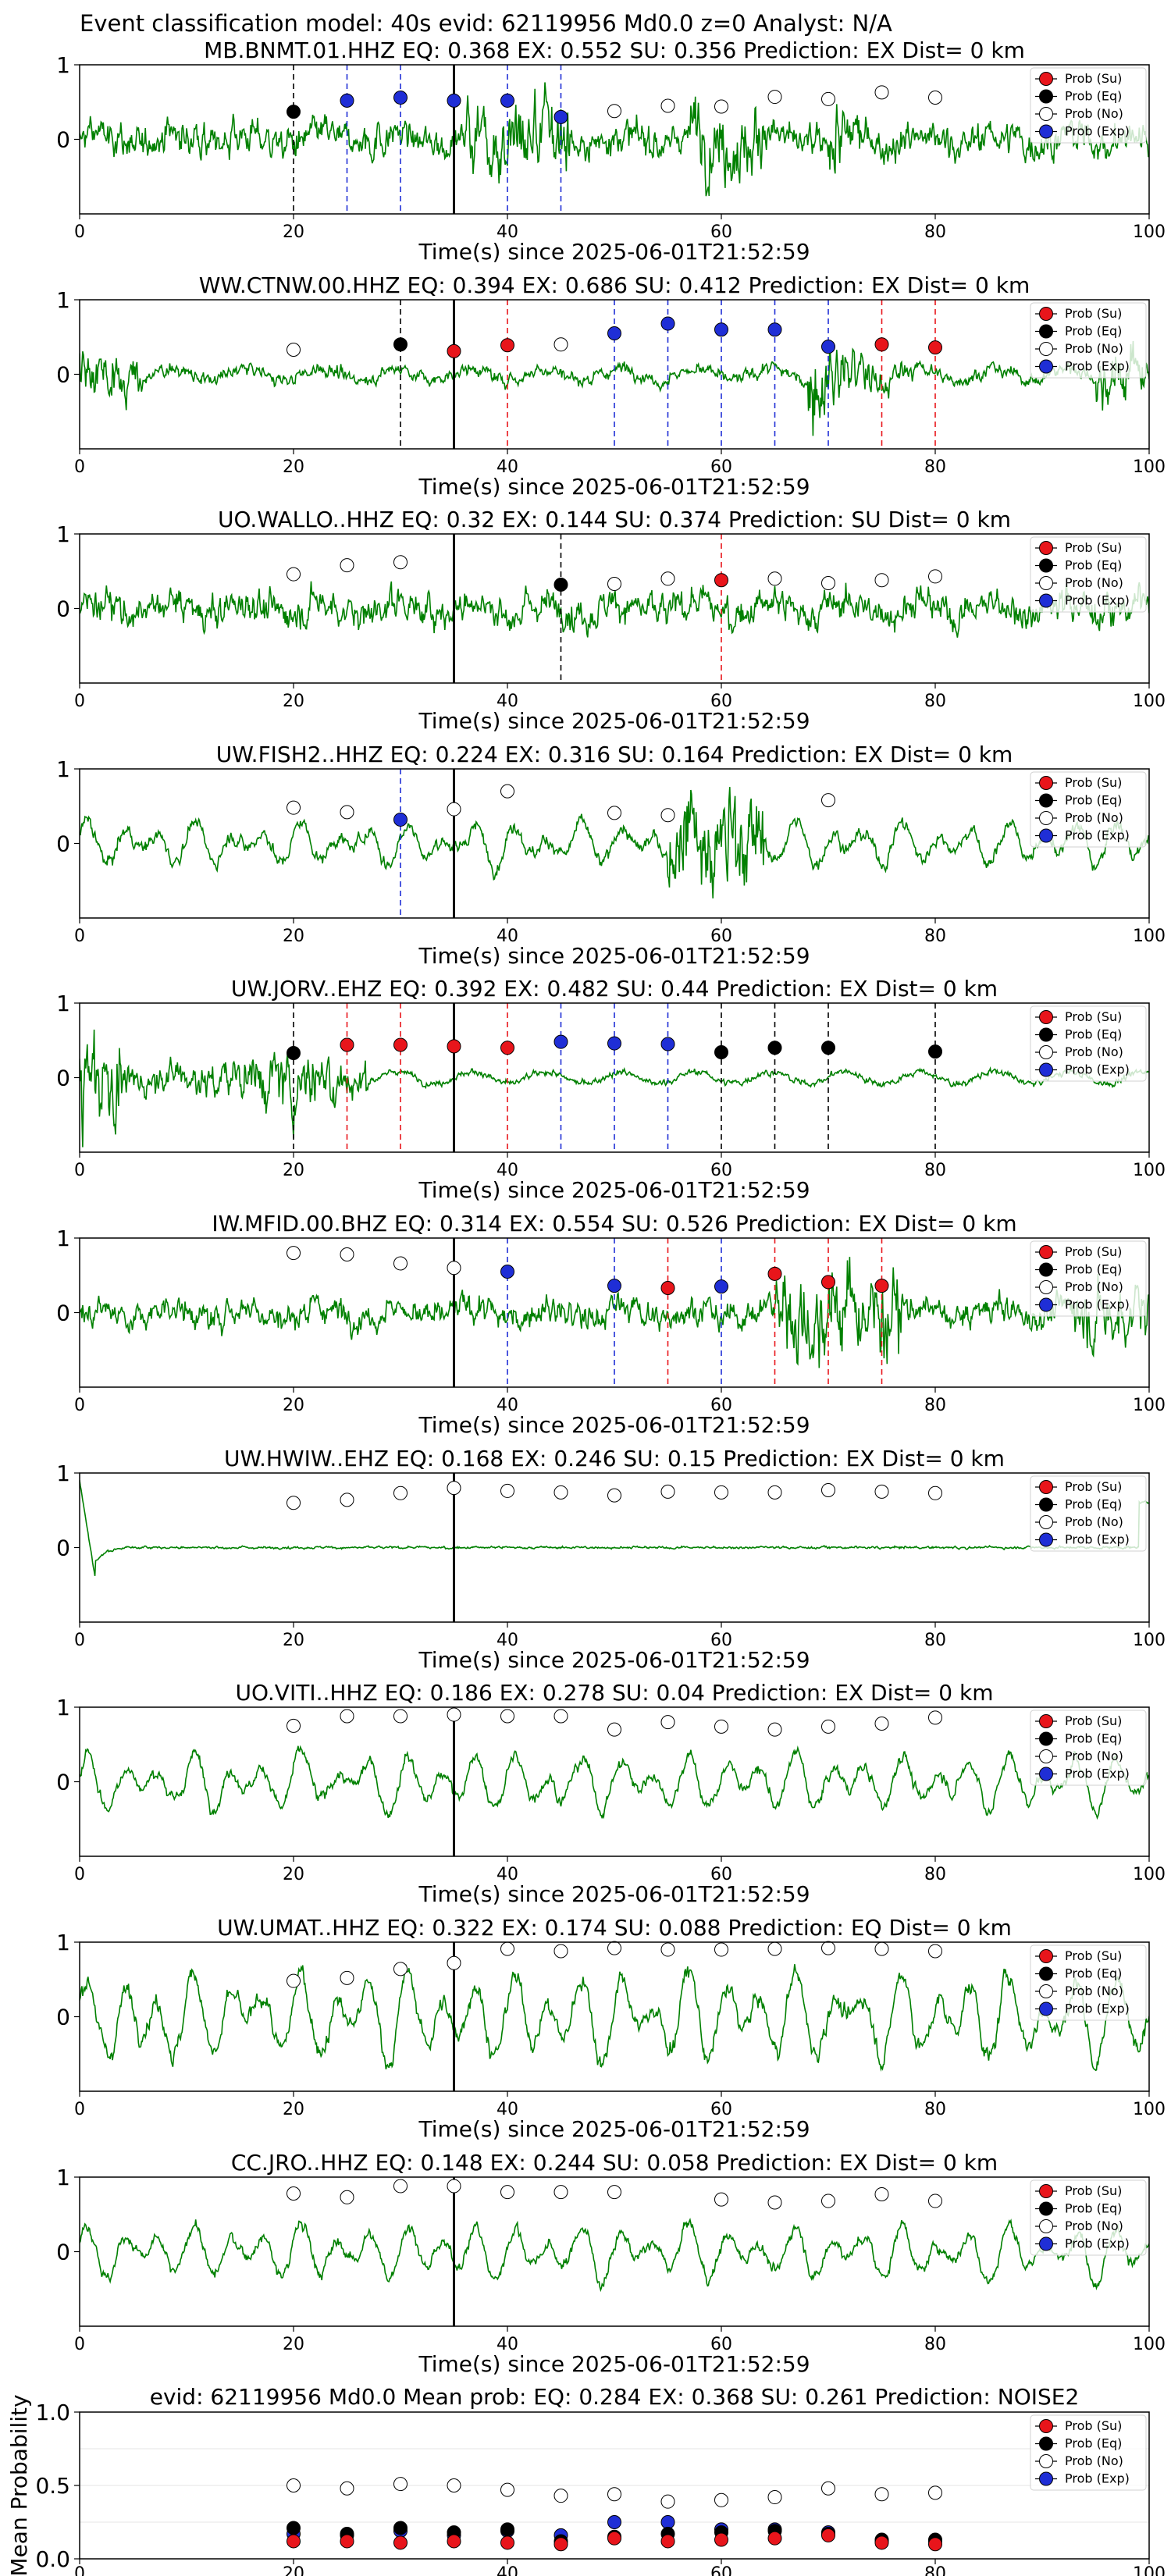 This screenshot has height=2576, width=1171. Describe the element at coordinates (79, 1640) in the screenshot. I see `x-tick-label: 0` at that location.